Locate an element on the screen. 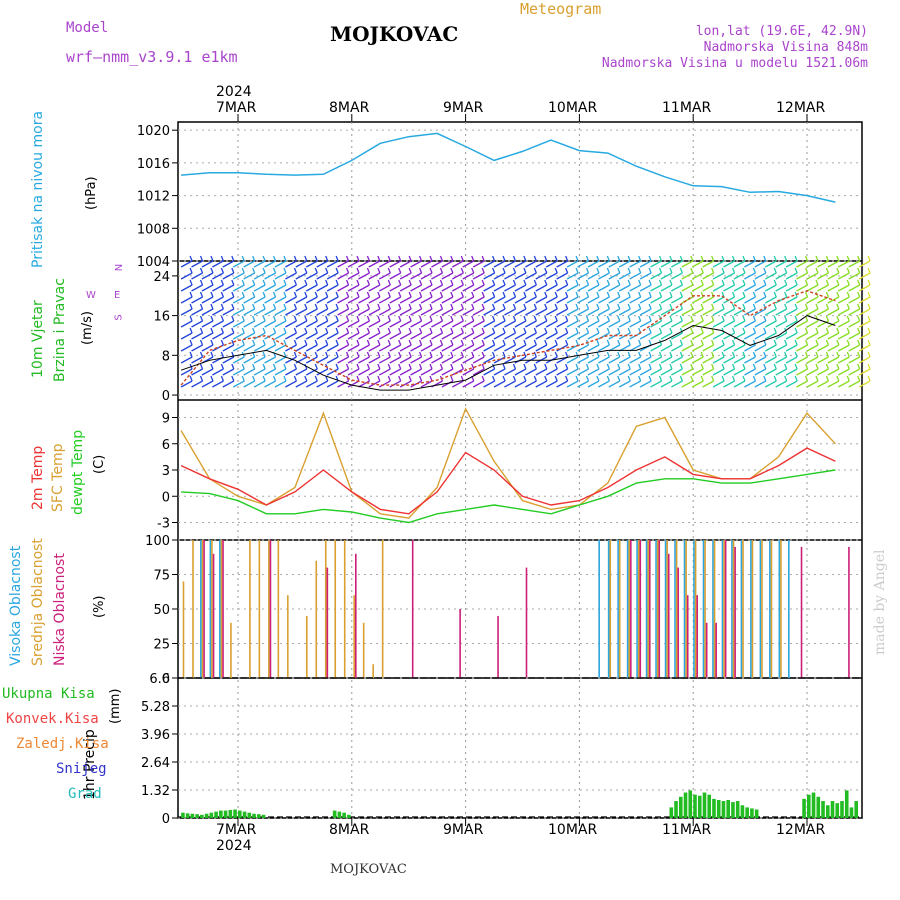 The height and width of the screenshot is (900, 900). altitude-label: Nadmorska Visina 848m is located at coordinates (785, 47).